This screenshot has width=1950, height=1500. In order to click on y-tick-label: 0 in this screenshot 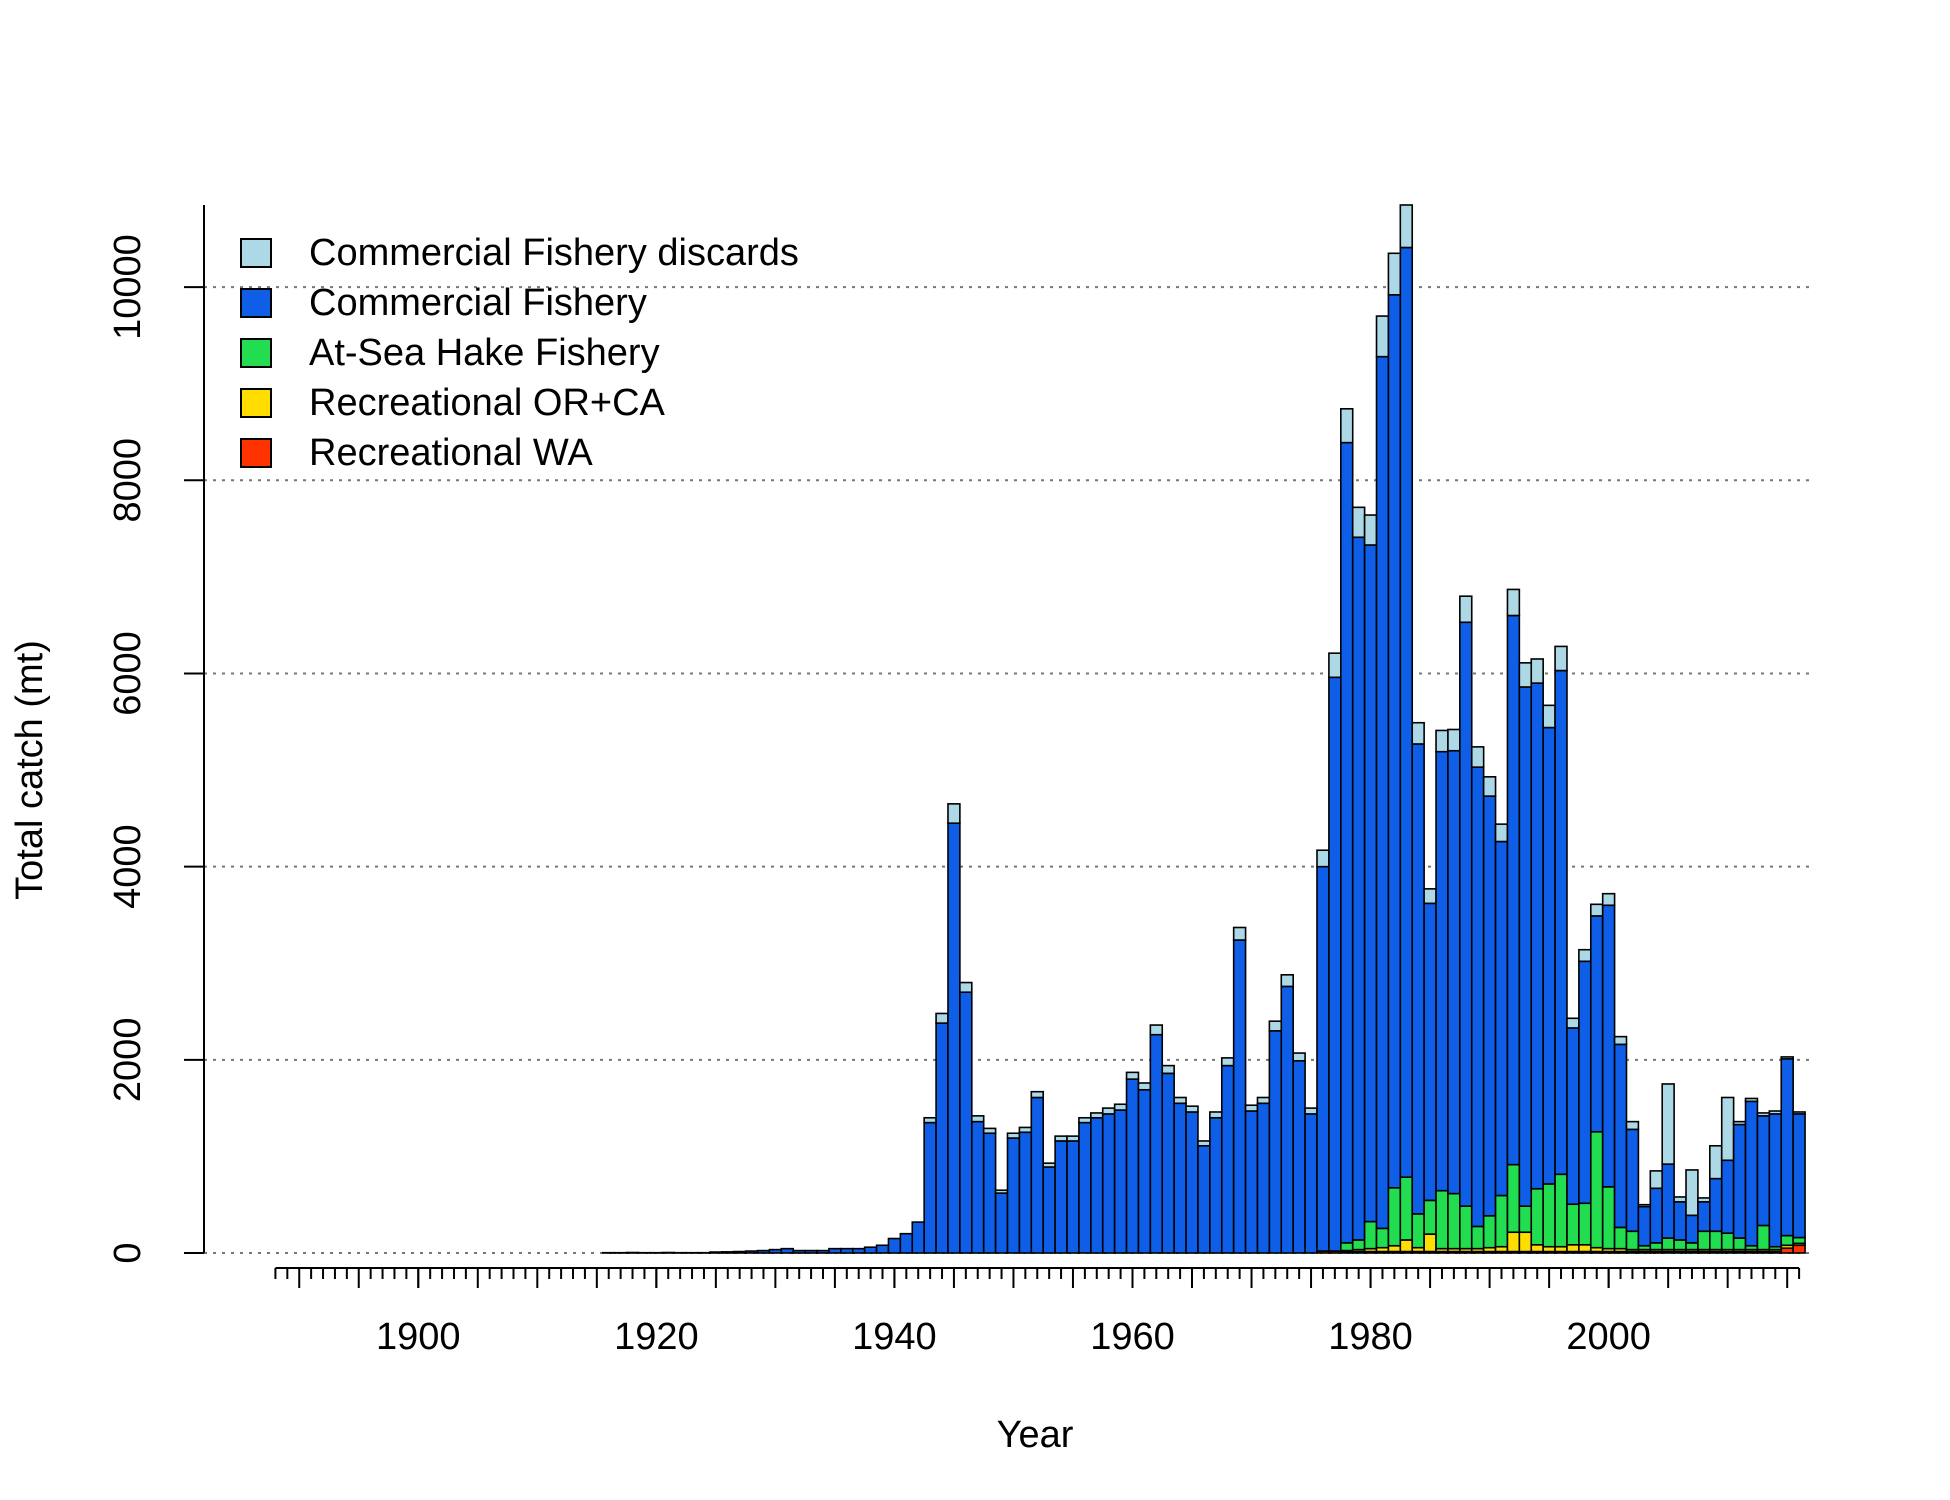, I will do `click(128, 1252)`.